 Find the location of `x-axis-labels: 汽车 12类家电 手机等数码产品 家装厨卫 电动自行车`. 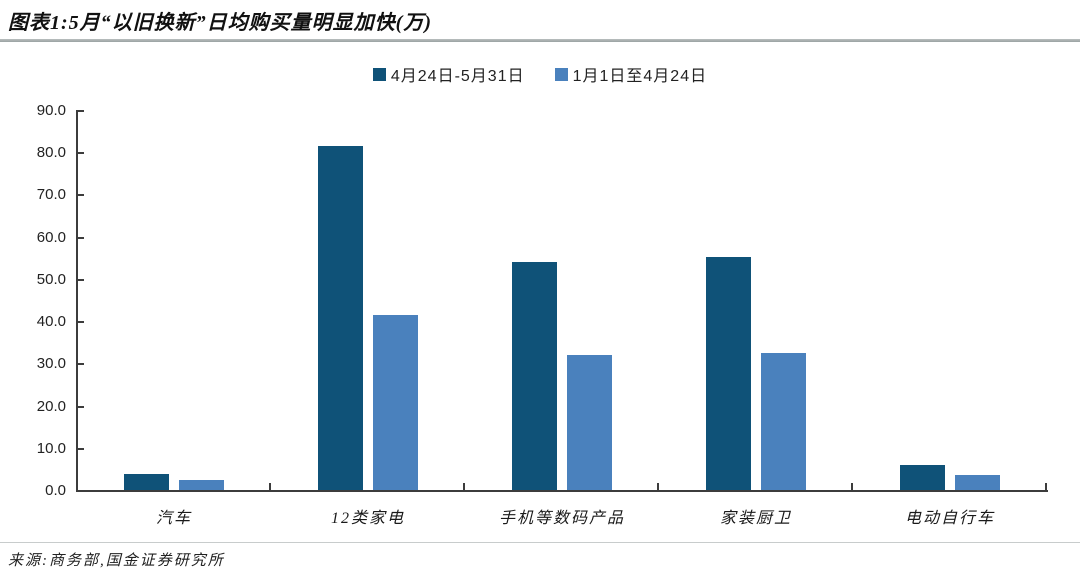

x-axis-labels: 汽车 12类家电 手机等数码产品 家装厨卫 电动自行车 is located at coordinates (562, 514).